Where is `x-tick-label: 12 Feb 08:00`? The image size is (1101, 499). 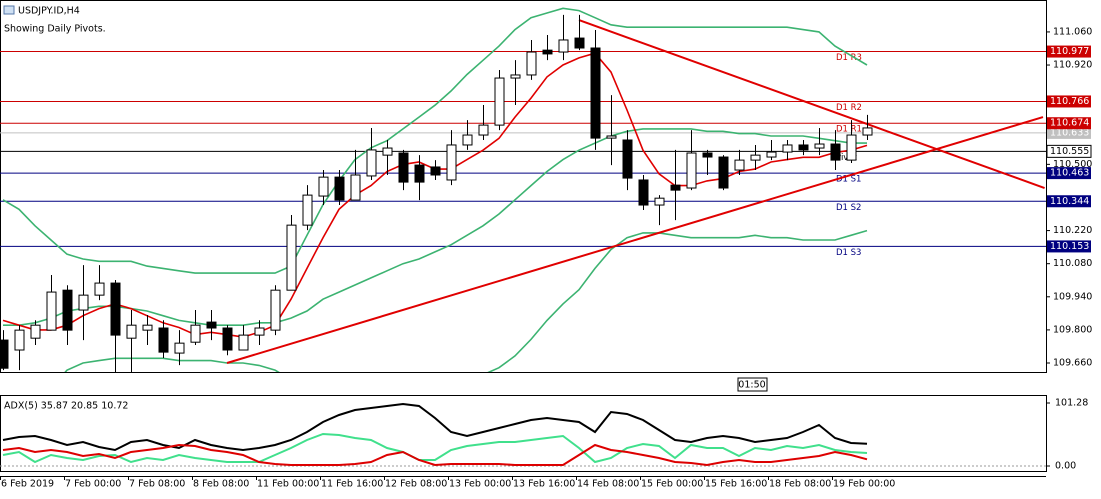 x-tick-label: 12 Feb 08:00 is located at coordinates (416, 484).